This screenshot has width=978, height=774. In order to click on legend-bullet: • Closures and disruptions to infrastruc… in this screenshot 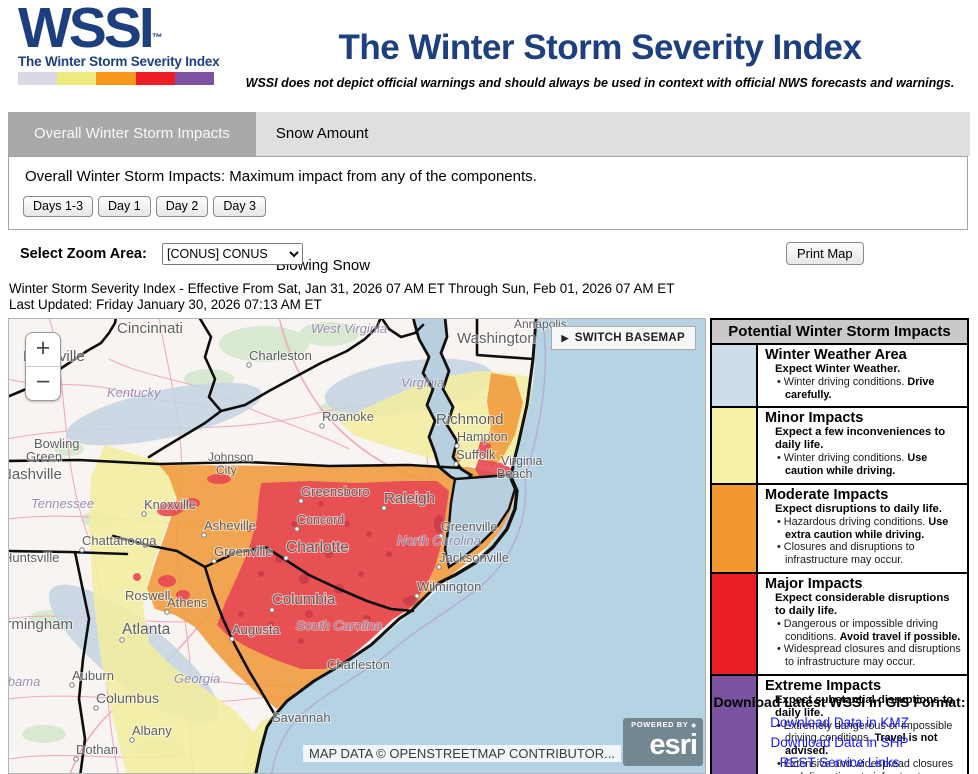, I will do `click(846, 554)`.